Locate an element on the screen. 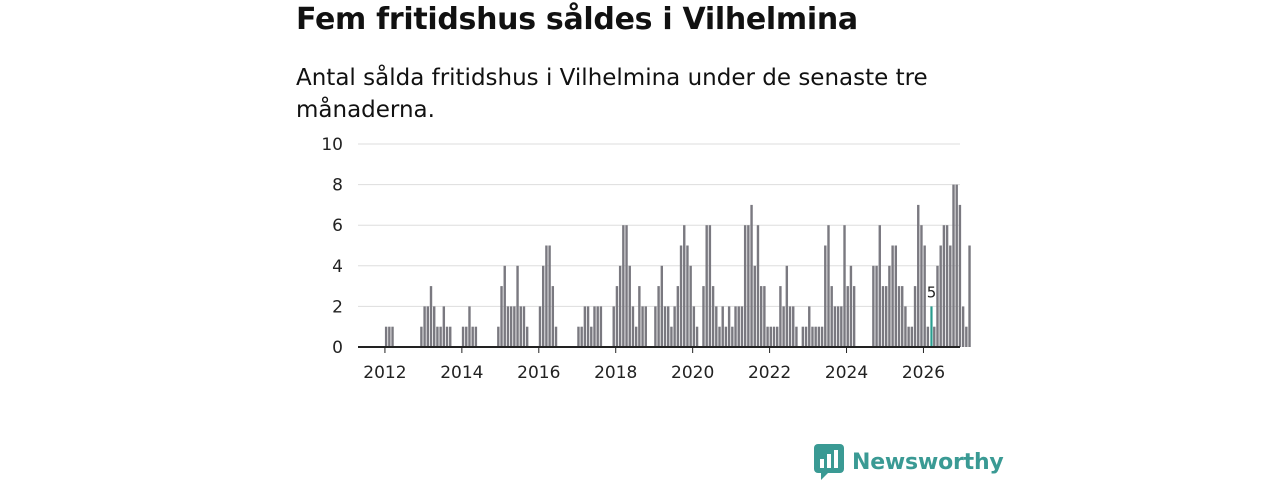 The height and width of the screenshot is (480, 1280). x-tick-label: 2014 is located at coordinates (461, 373).